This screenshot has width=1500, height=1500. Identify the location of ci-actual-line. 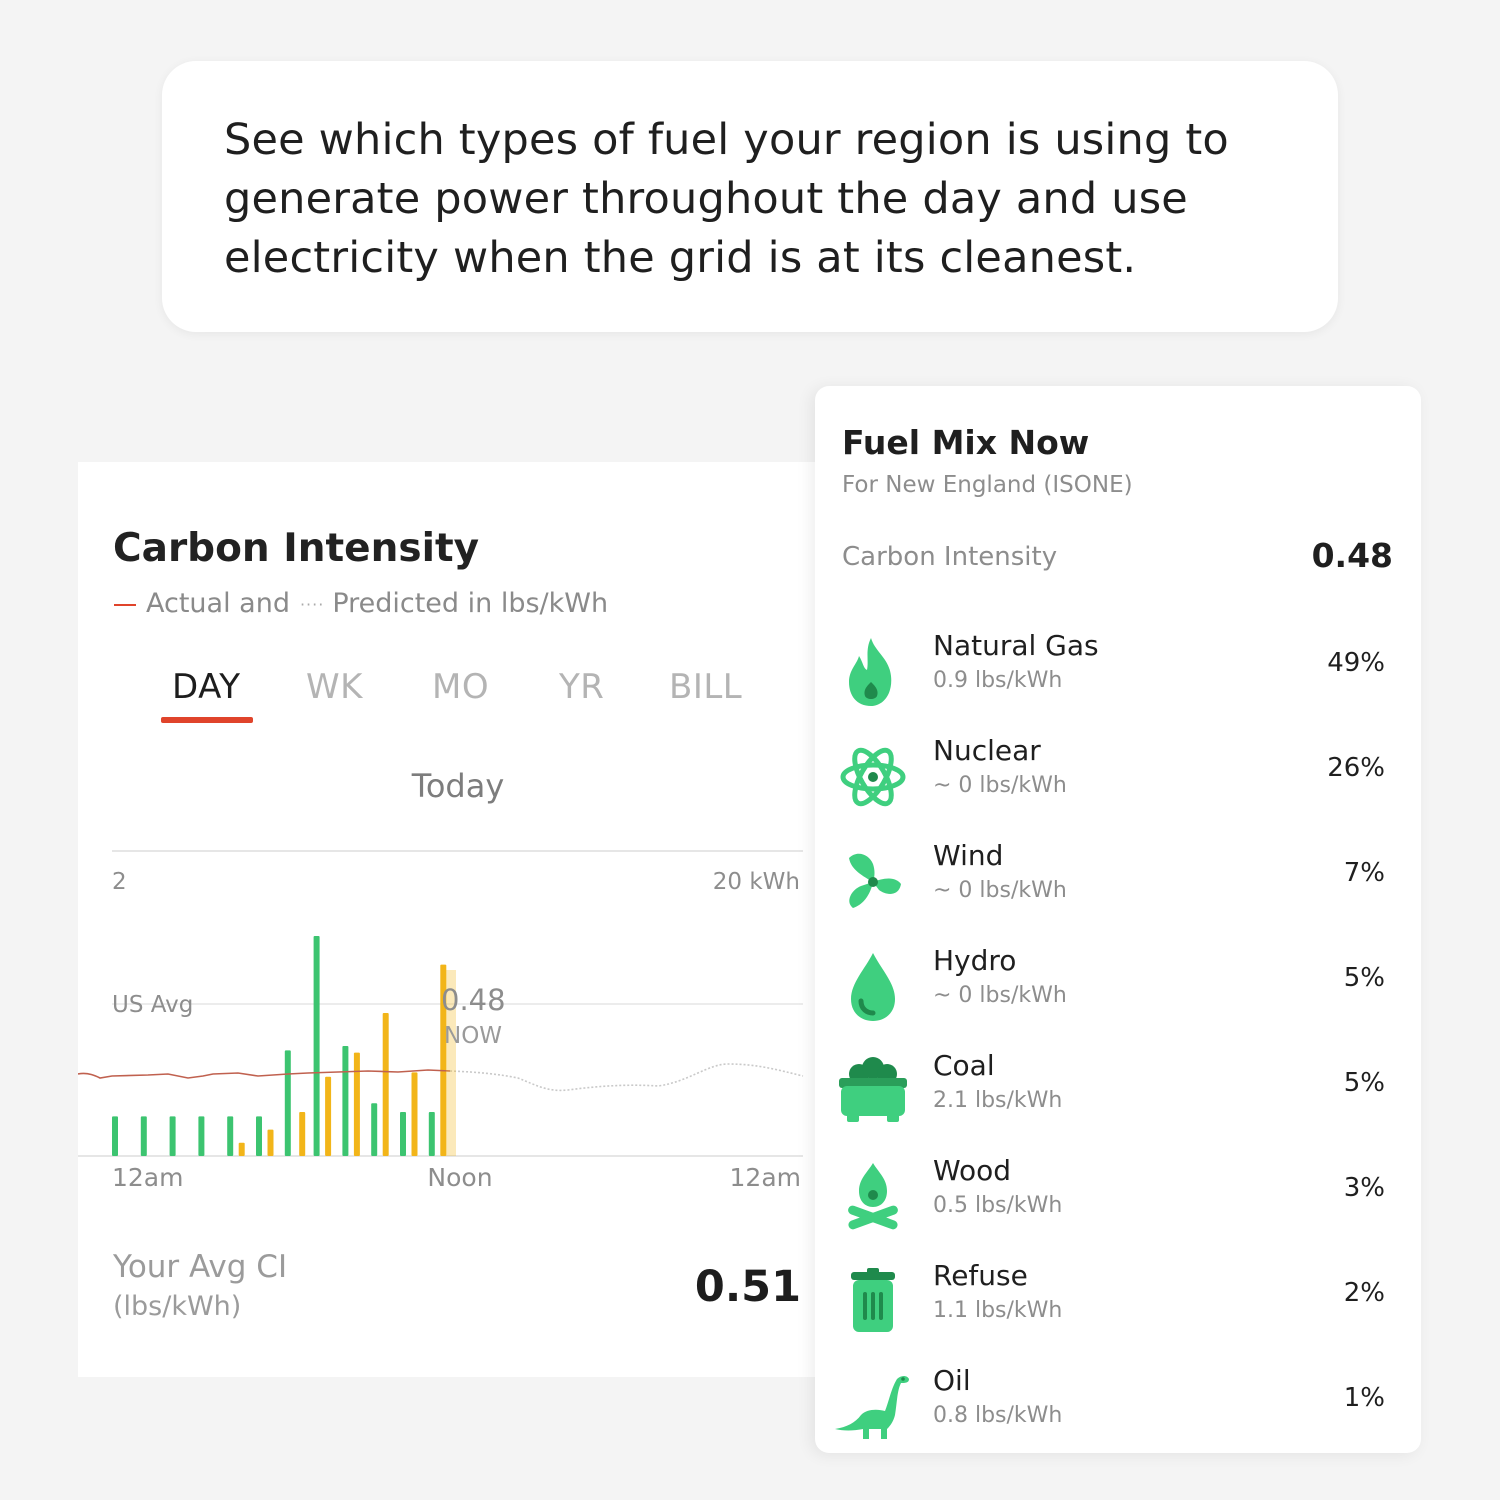
(264, 1074).